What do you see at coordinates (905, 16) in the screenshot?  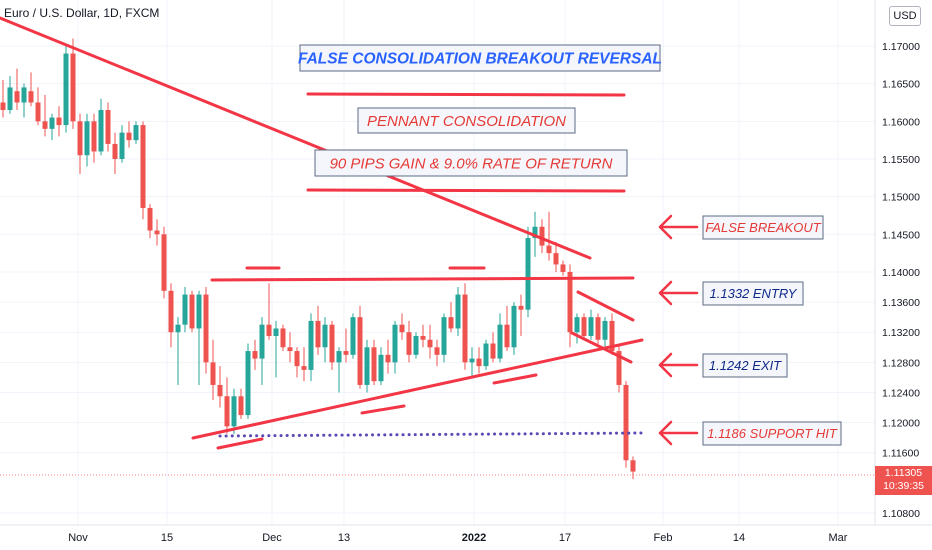 I see `currency-button: USD` at bounding box center [905, 16].